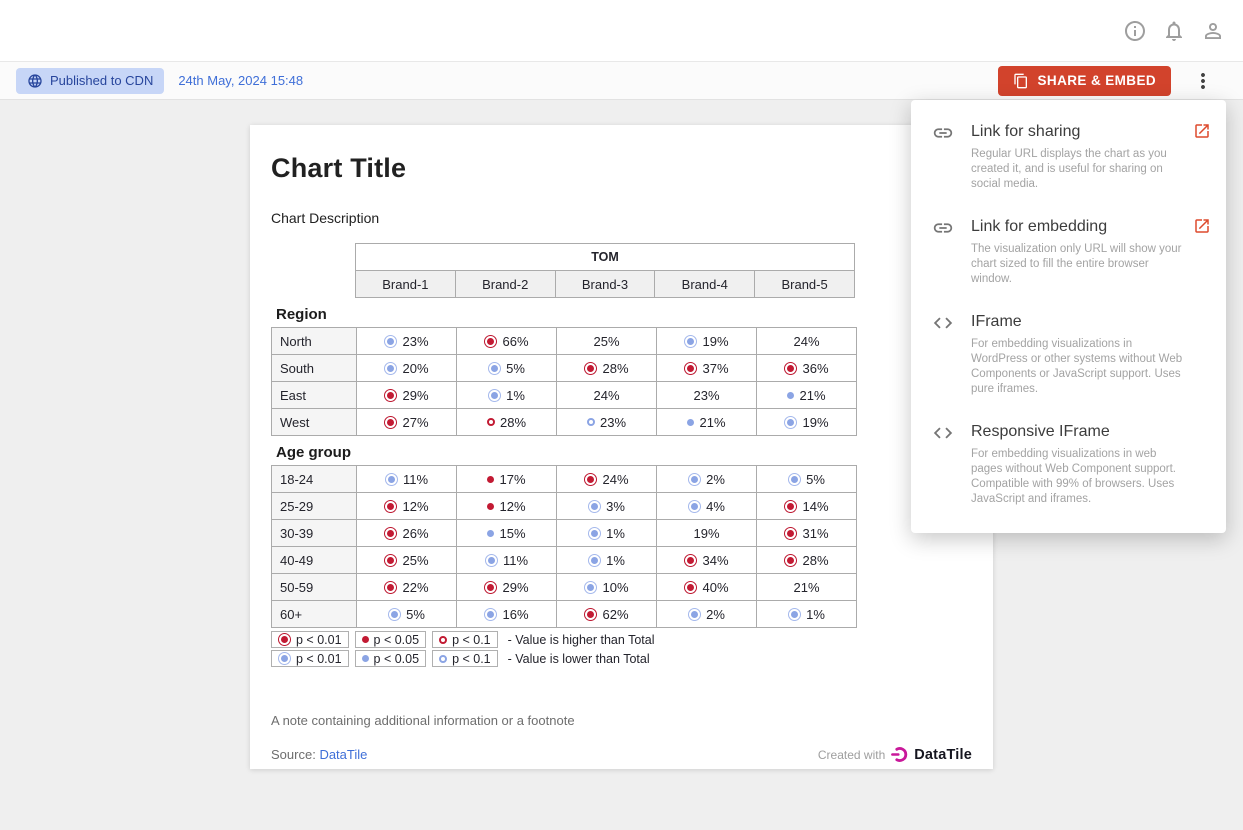 The image size is (1243, 830). Describe the element at coordinates (415, 533) in the screenshot. I see `cell-value: 26%` at that location.